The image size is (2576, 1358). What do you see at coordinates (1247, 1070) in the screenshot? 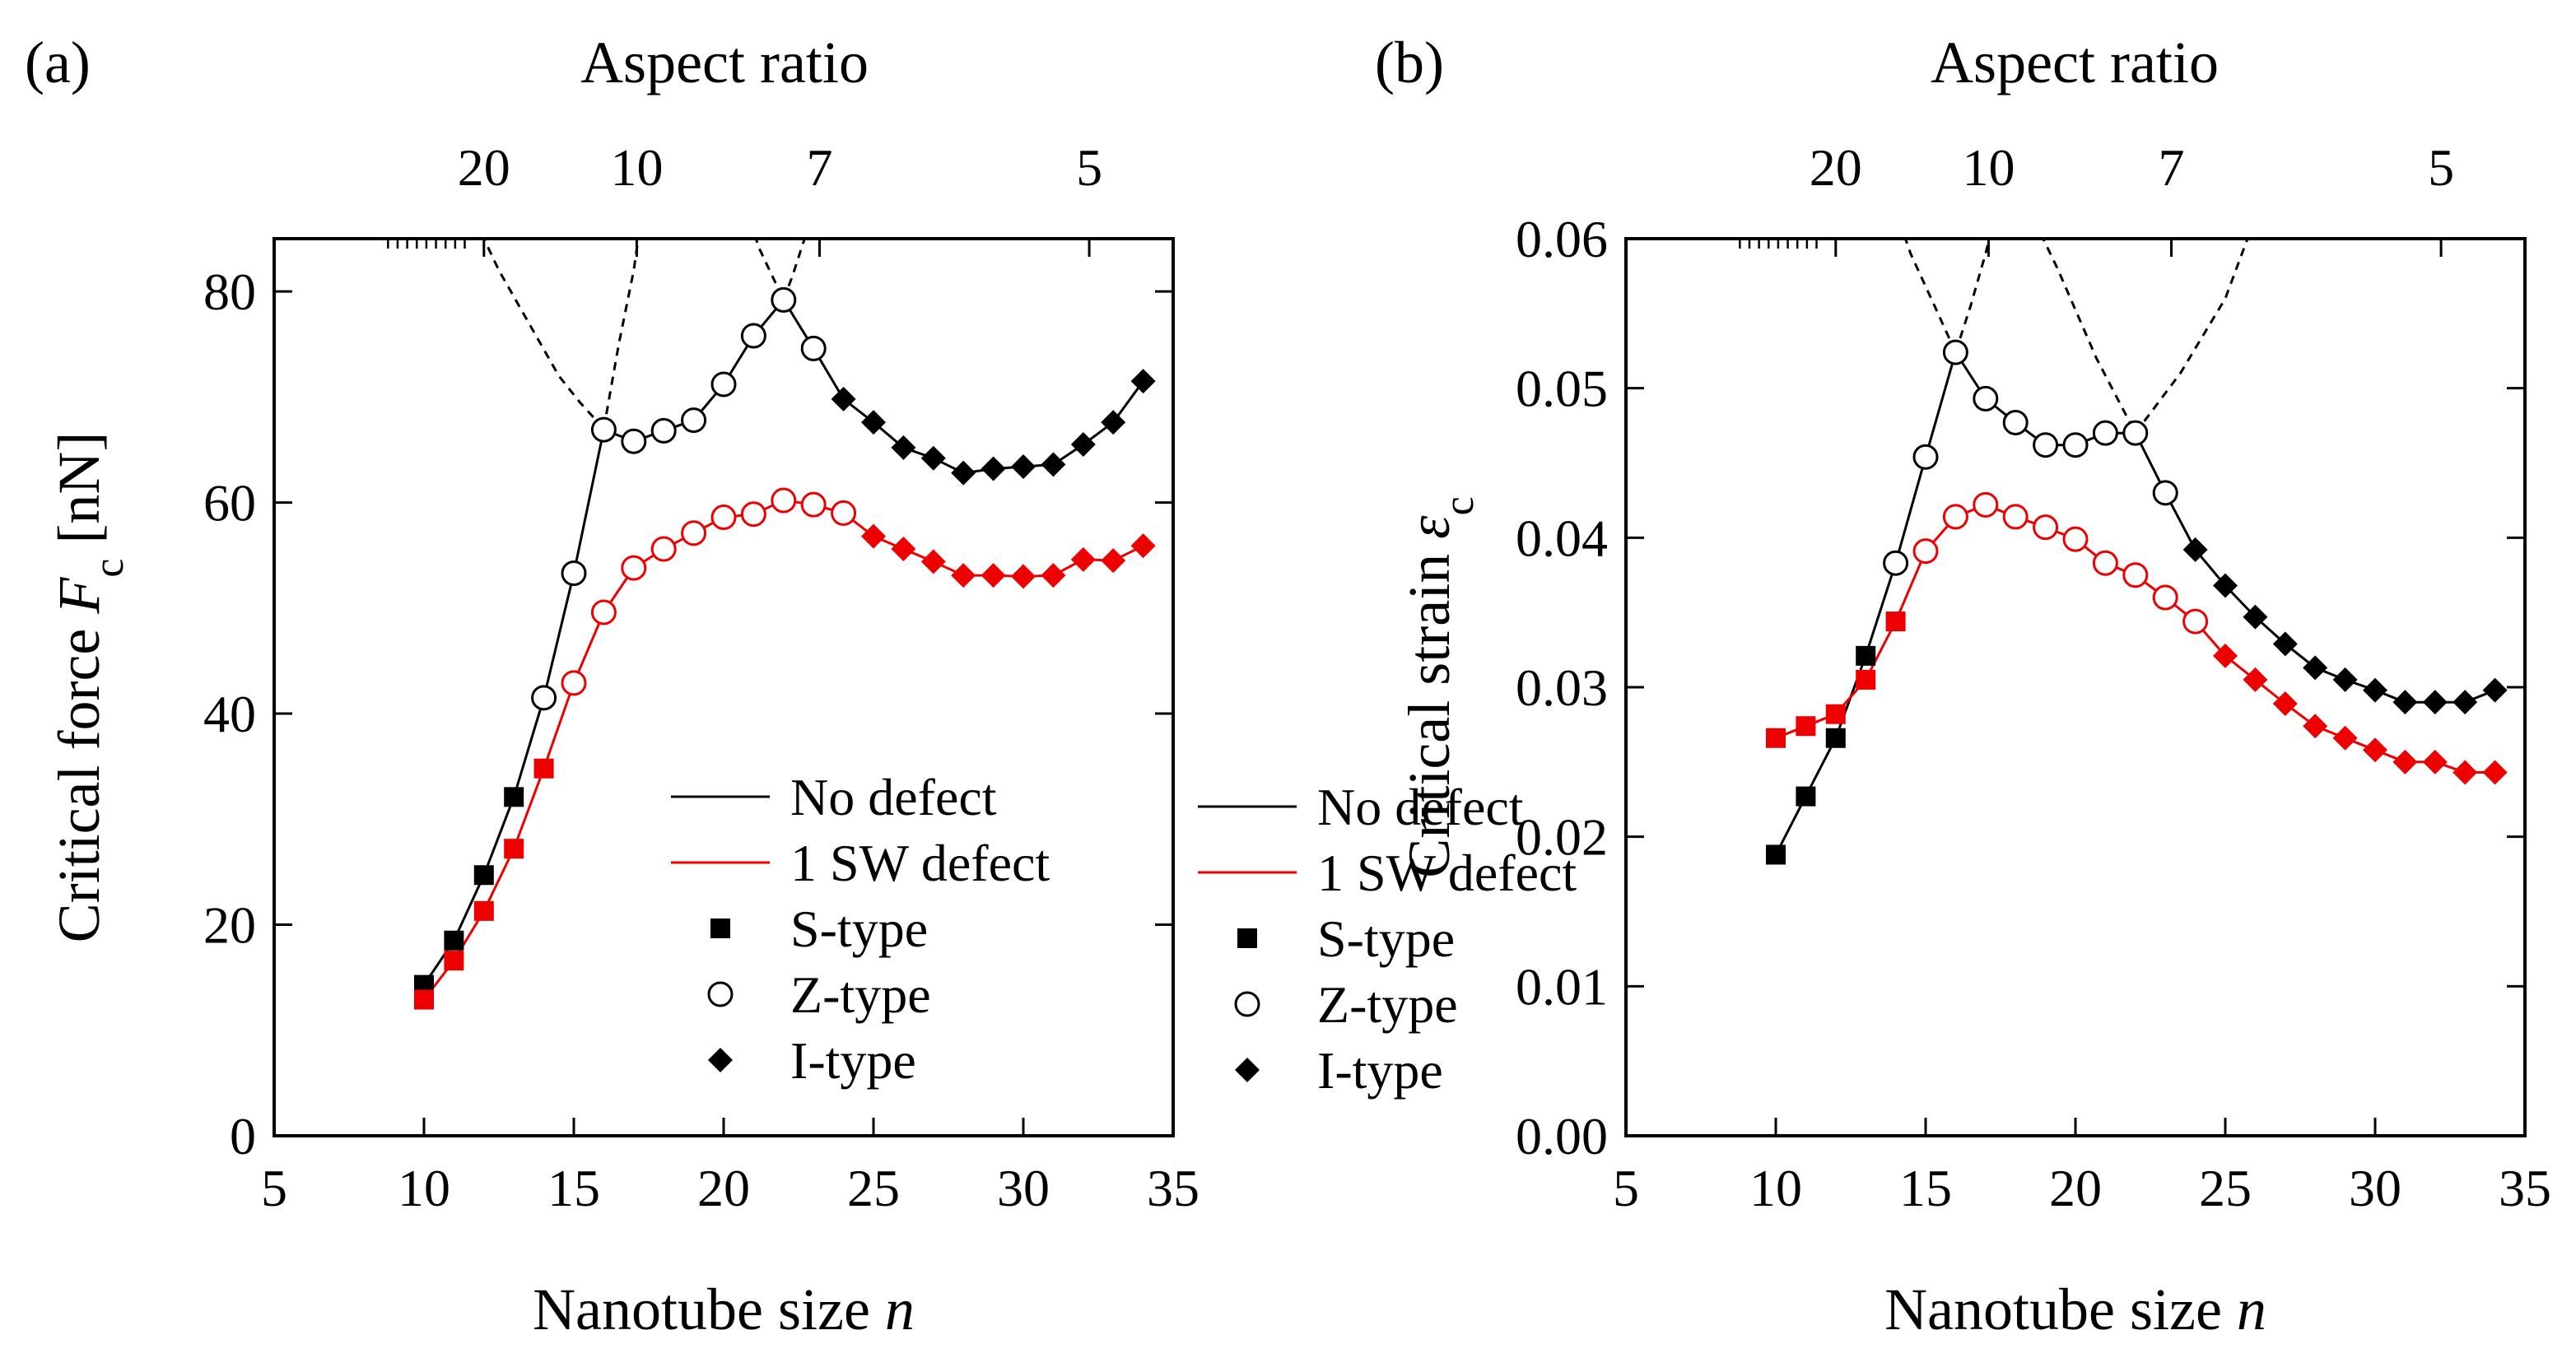
I see `legend-diamond-marker` at bounding box center [1247, 1070].